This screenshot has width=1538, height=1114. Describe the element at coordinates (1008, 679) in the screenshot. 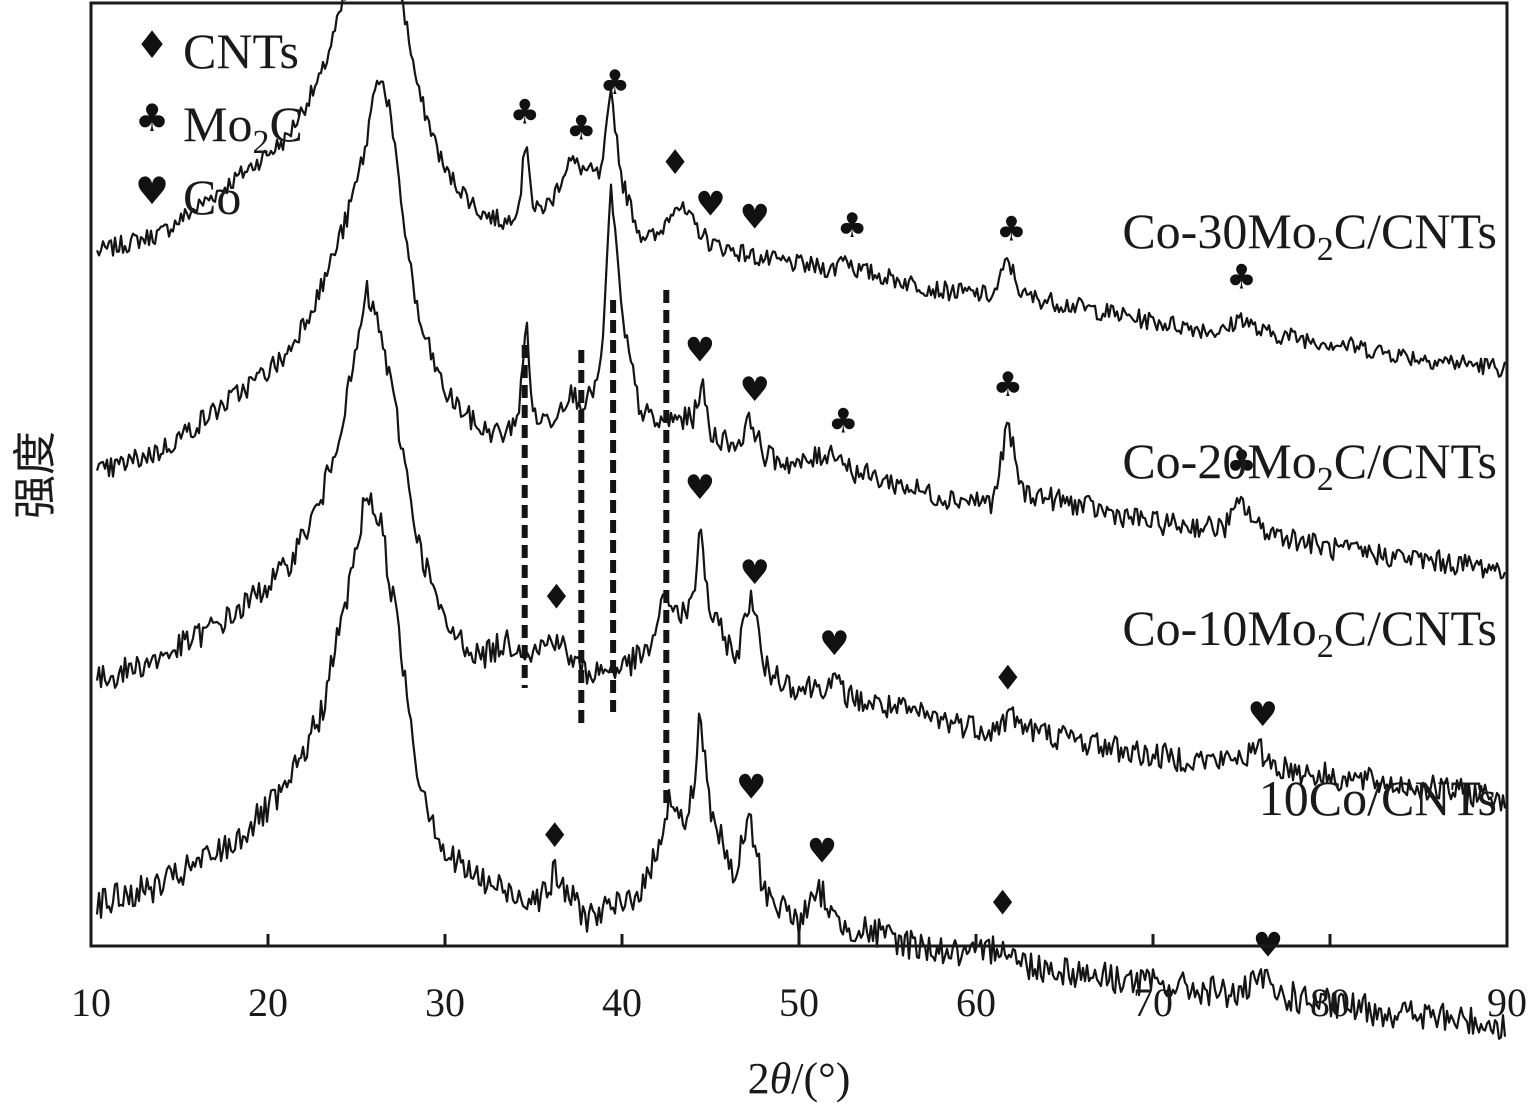

I see `peak-marker-s3-5: ♦` at that location.